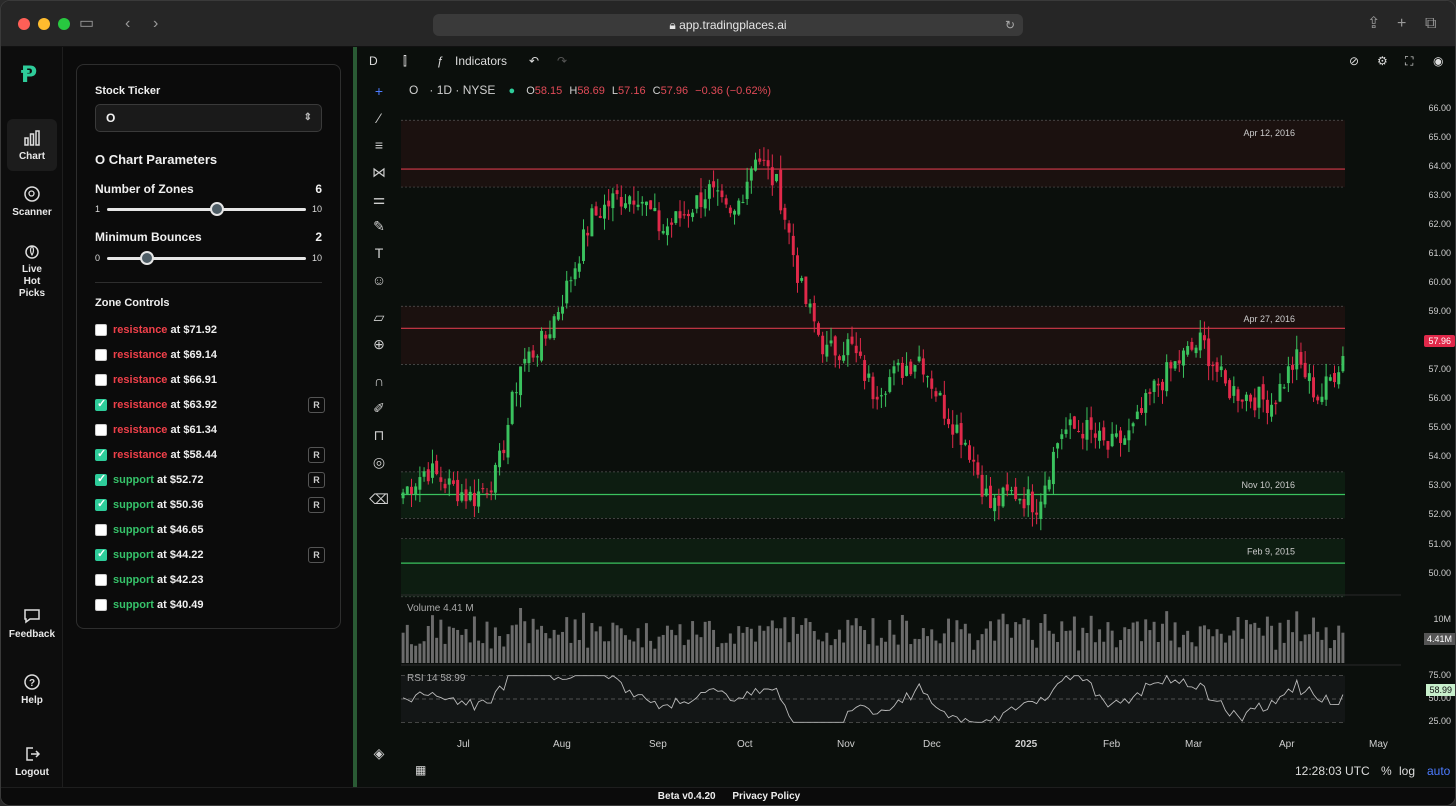  I want to click on zoom-window-button, so click(64, 24).